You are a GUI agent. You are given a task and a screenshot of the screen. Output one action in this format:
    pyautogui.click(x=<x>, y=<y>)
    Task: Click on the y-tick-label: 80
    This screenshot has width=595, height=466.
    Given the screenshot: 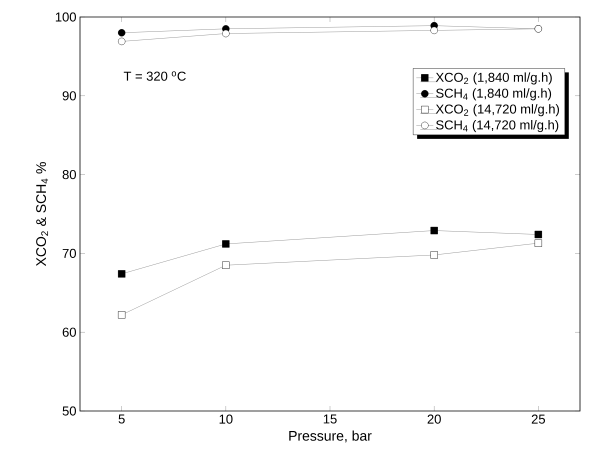 What is the action you would take?
    pyautogui.click(x=69, y=175)
    